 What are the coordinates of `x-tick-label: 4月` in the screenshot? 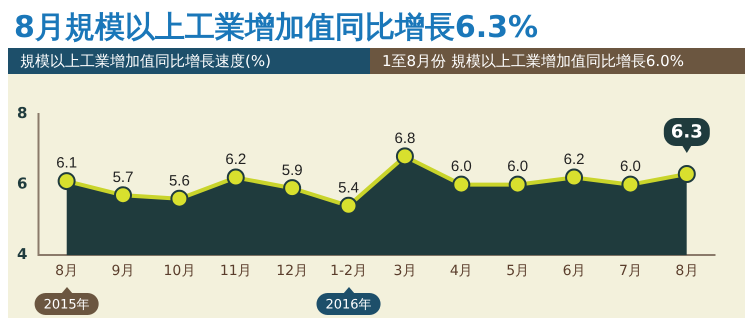 It's located at (461, 271).